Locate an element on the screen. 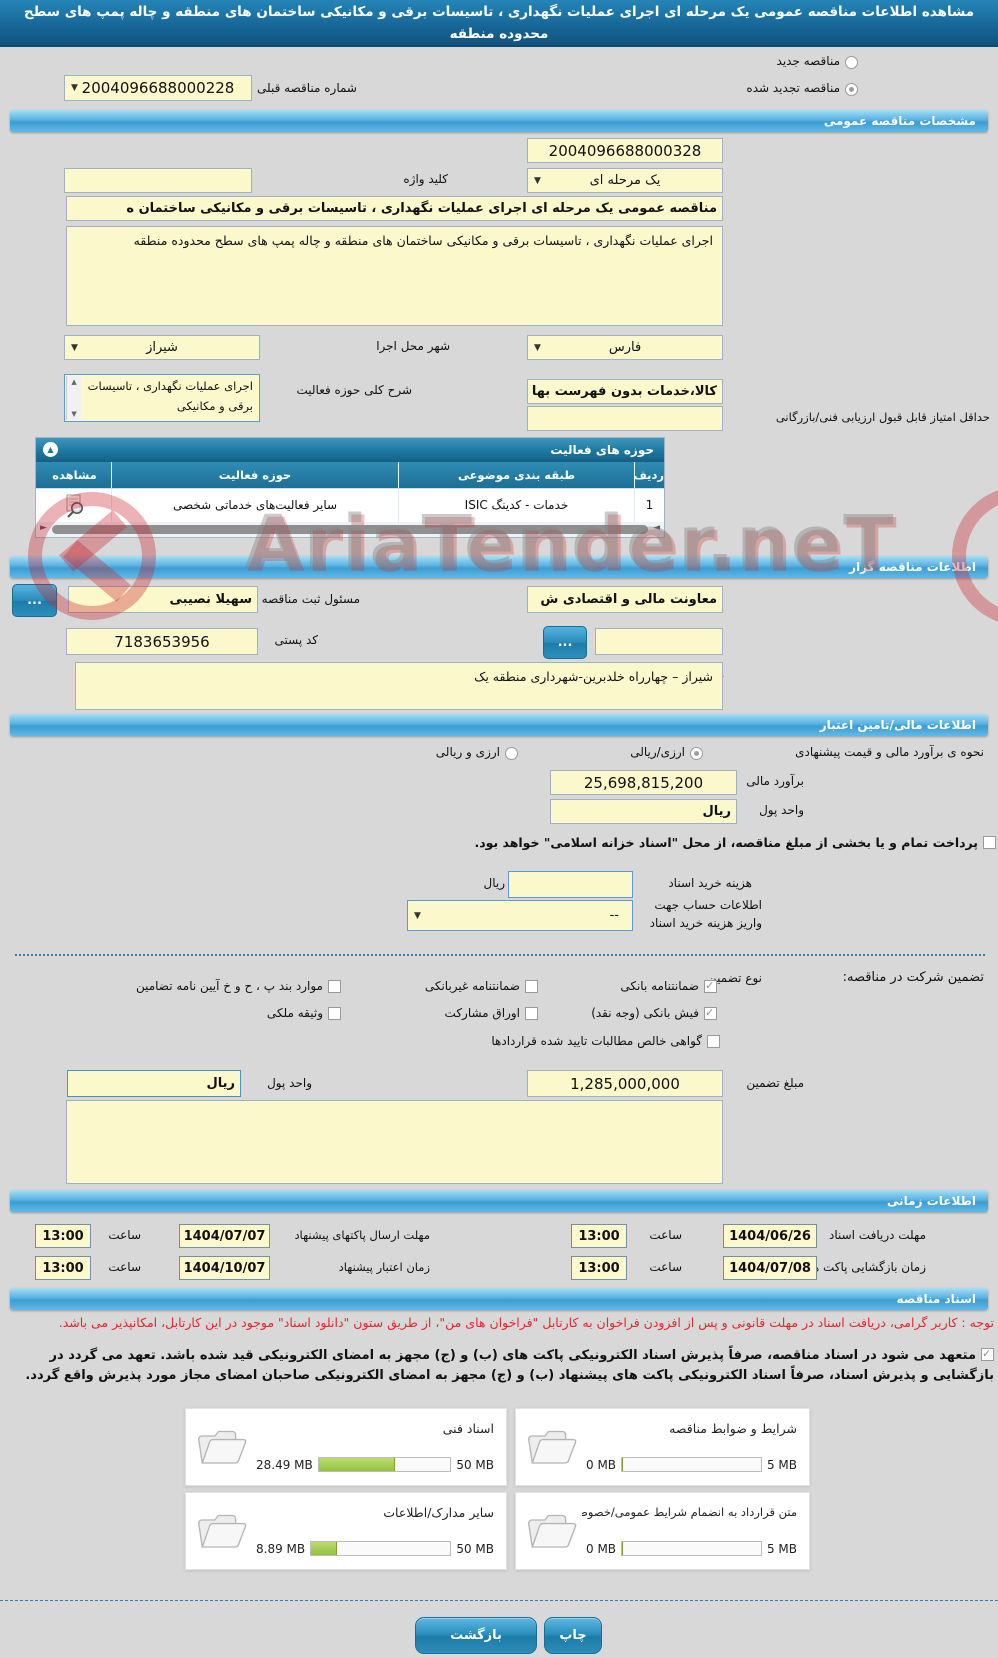 The image size is (998, 1658). commitment-checkbox is located at coordinates (987, 1354).